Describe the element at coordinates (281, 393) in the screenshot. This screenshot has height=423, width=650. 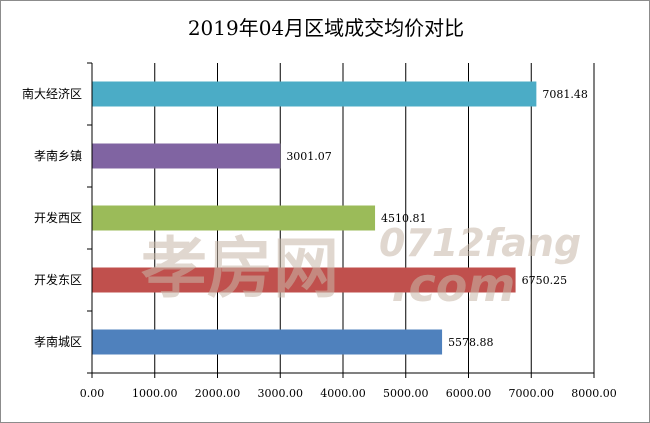
I see `x-tick-label: 3000.00` at that location.